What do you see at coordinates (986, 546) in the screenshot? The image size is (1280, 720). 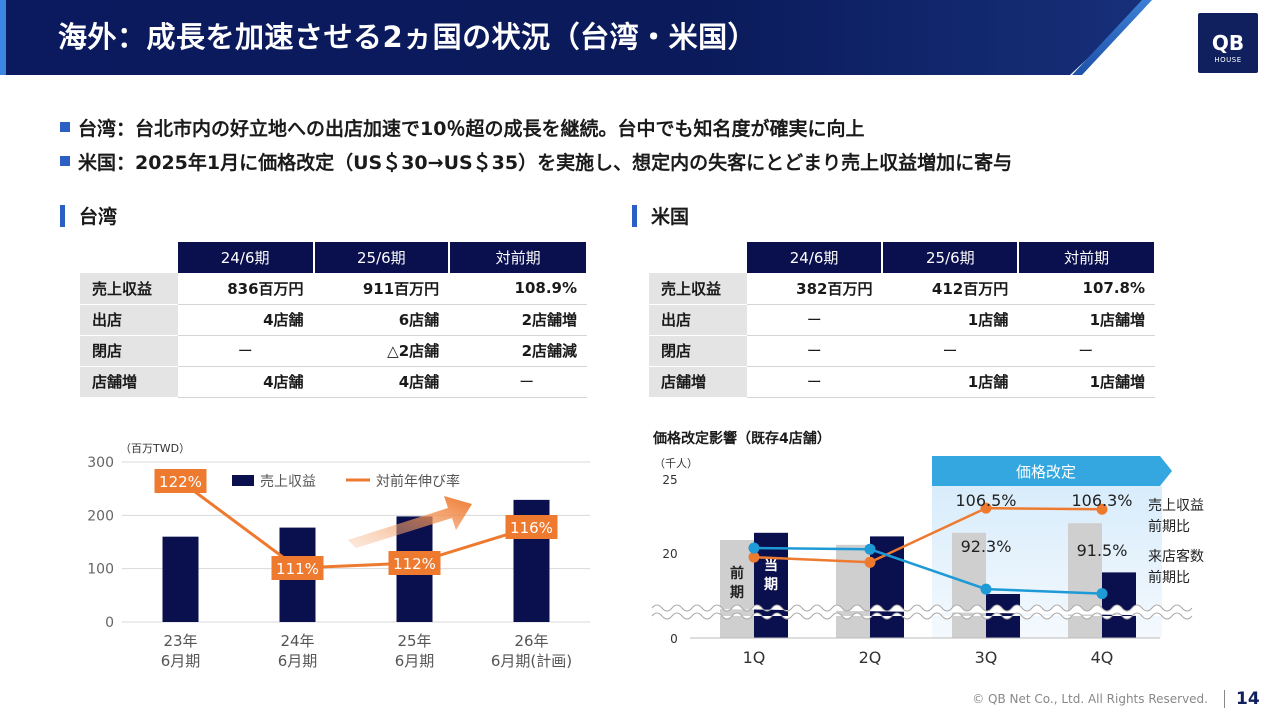 I see `data-label: 92.3%` at bounding box center [986, 546].